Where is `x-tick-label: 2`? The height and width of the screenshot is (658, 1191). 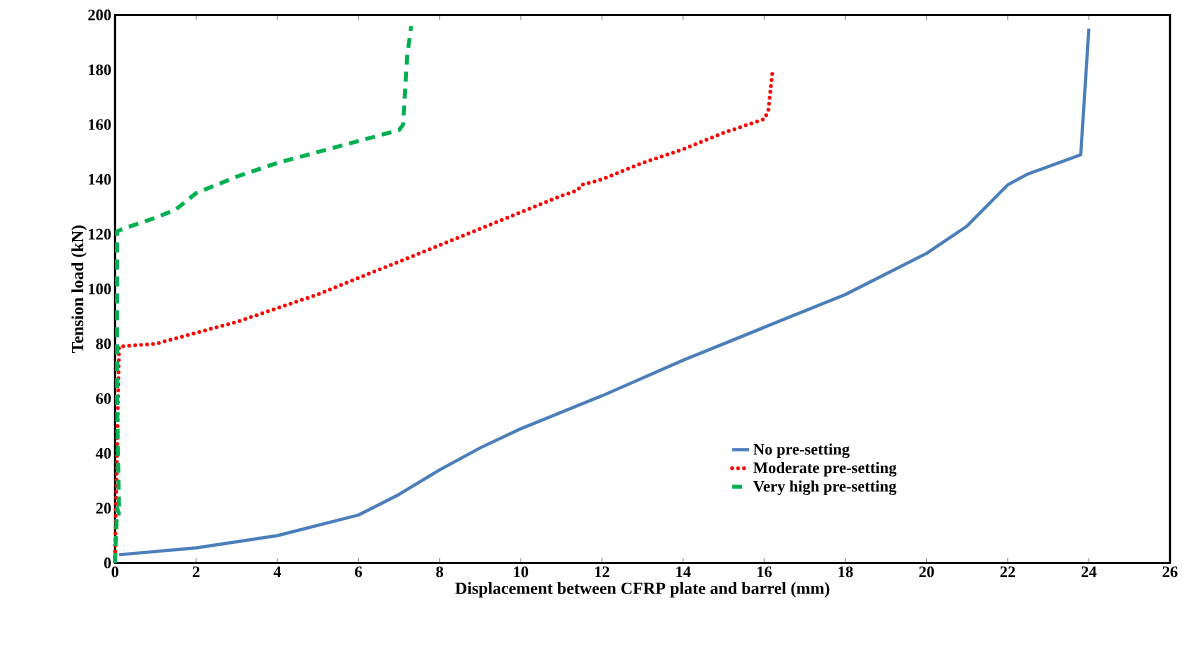 x-tick-label: 2 is located at coordinates (196, 572).